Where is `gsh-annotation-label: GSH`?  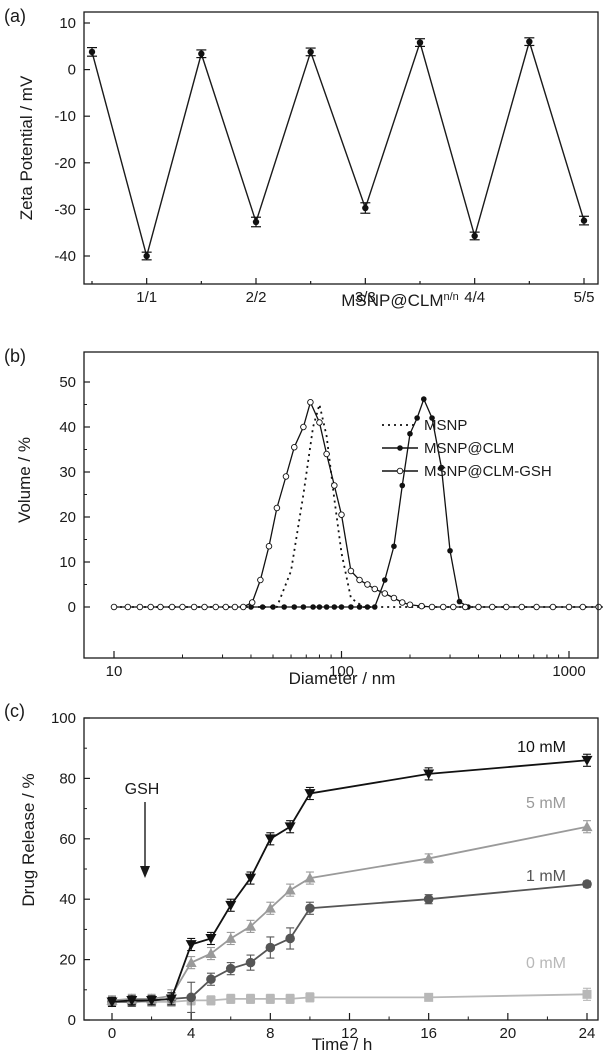 gsh-annotation-label: GSH is located at coordinates (142, 789).